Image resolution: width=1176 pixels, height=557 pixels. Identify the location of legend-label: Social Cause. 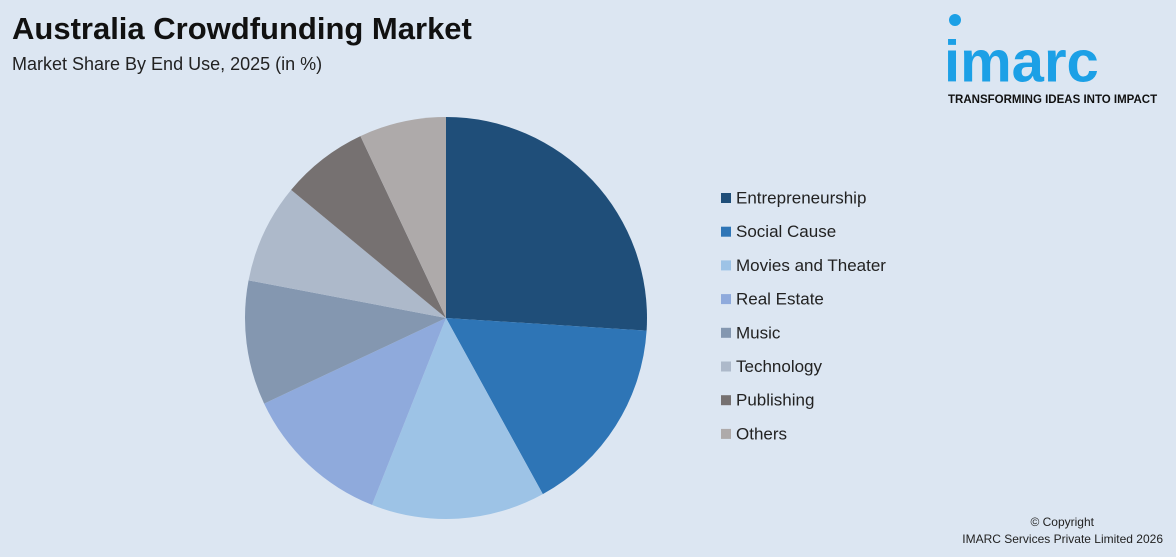
(786, 231).